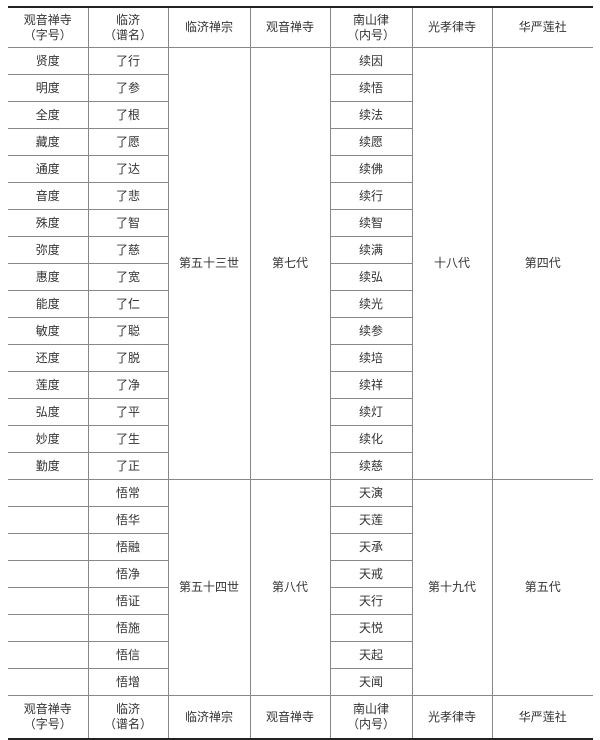 Image resolution: width=600 pixels, height=740 pixels. I want to click on neihao-cell: 续培, so click(370, 358).